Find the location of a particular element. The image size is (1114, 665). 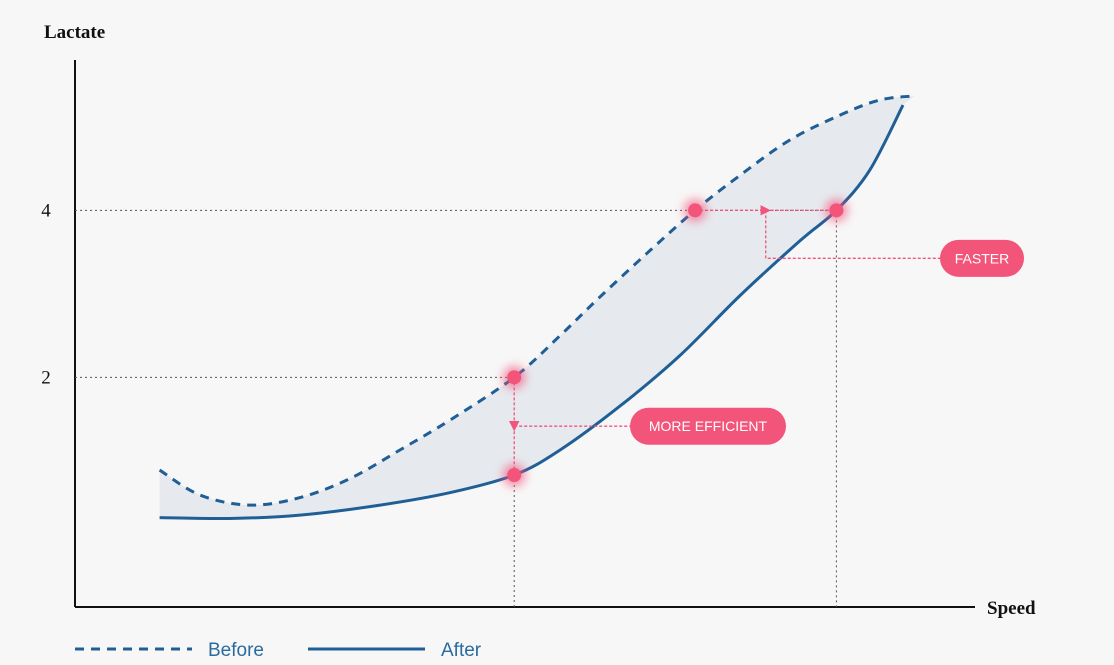

x-axis-label: Speed is located at coordinates (1011, 608).